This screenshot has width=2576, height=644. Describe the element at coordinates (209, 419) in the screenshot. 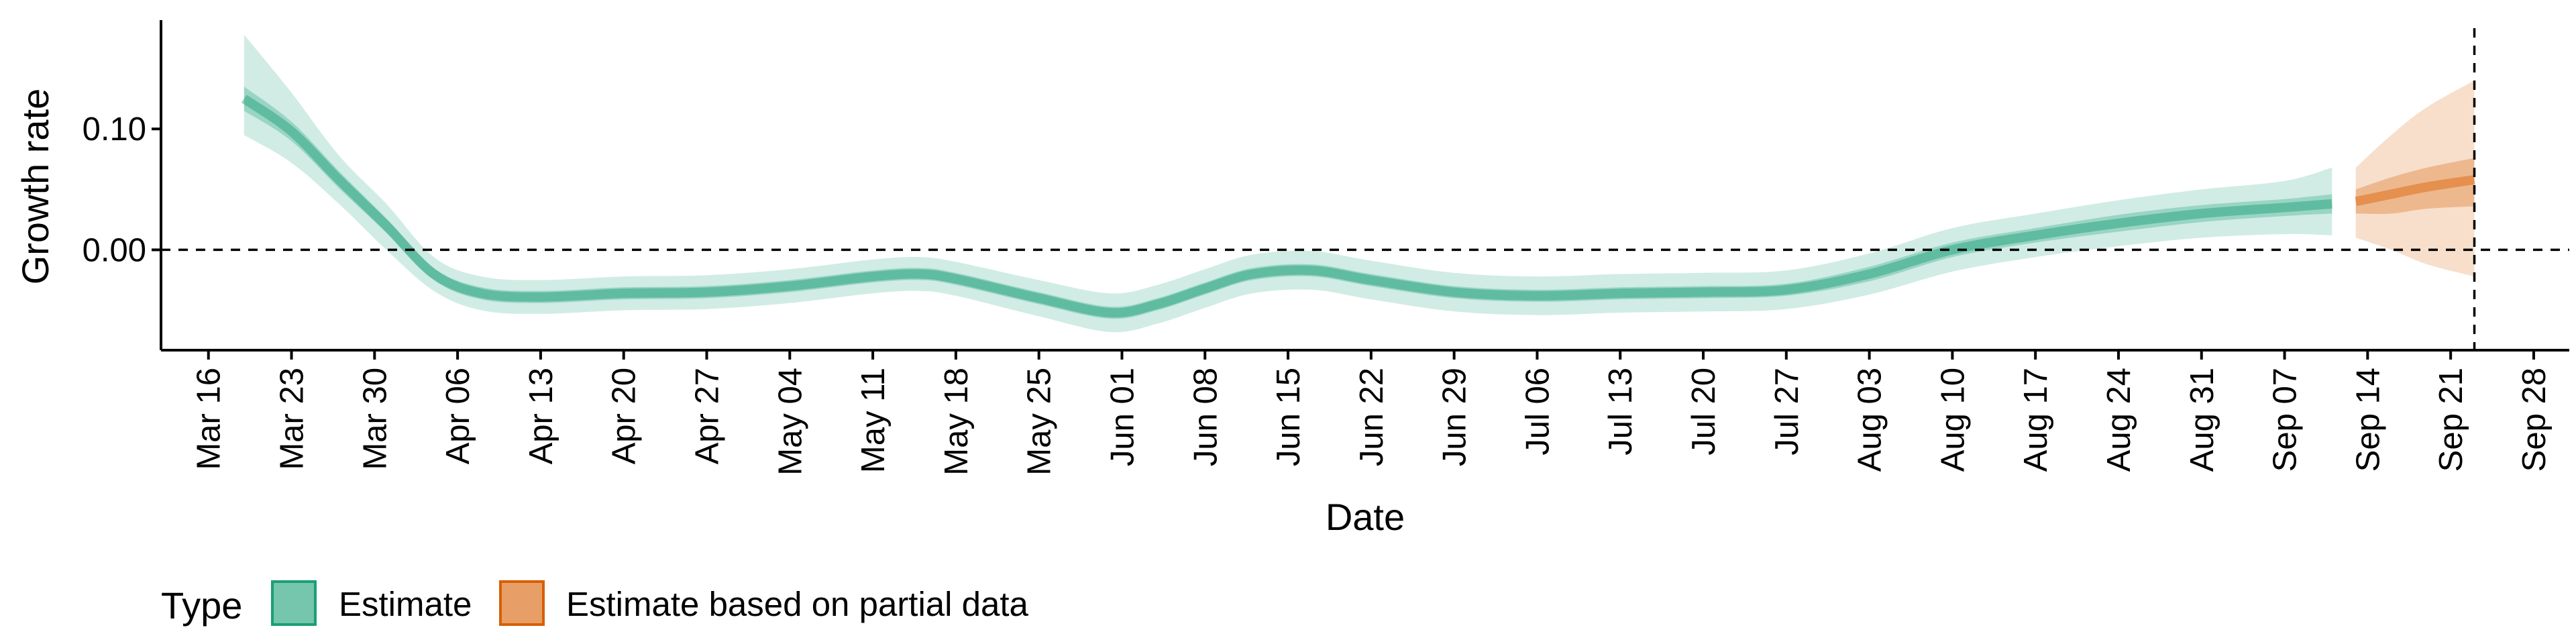

I see `x-tick-label: Mar 16` at that location.